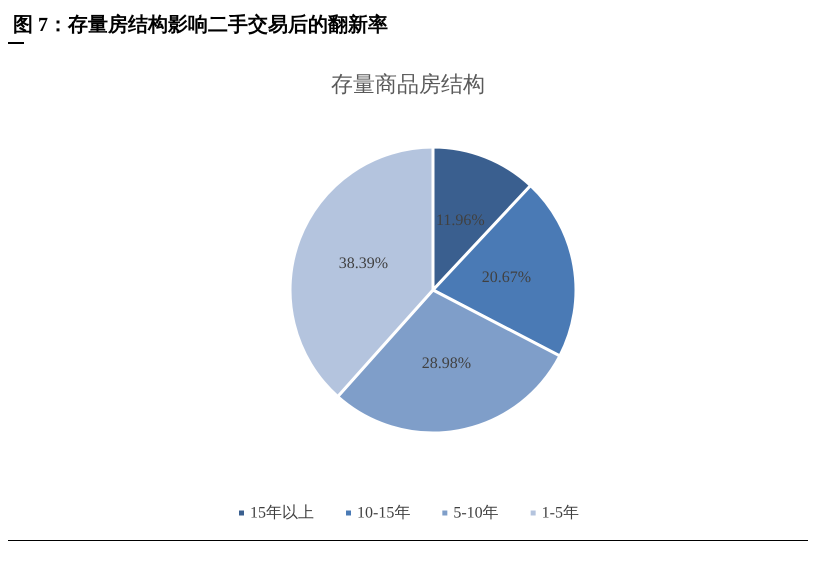 This screenshot has width=816, height=576. I want to click on legend-label: 15年以上, so click(282, 513).